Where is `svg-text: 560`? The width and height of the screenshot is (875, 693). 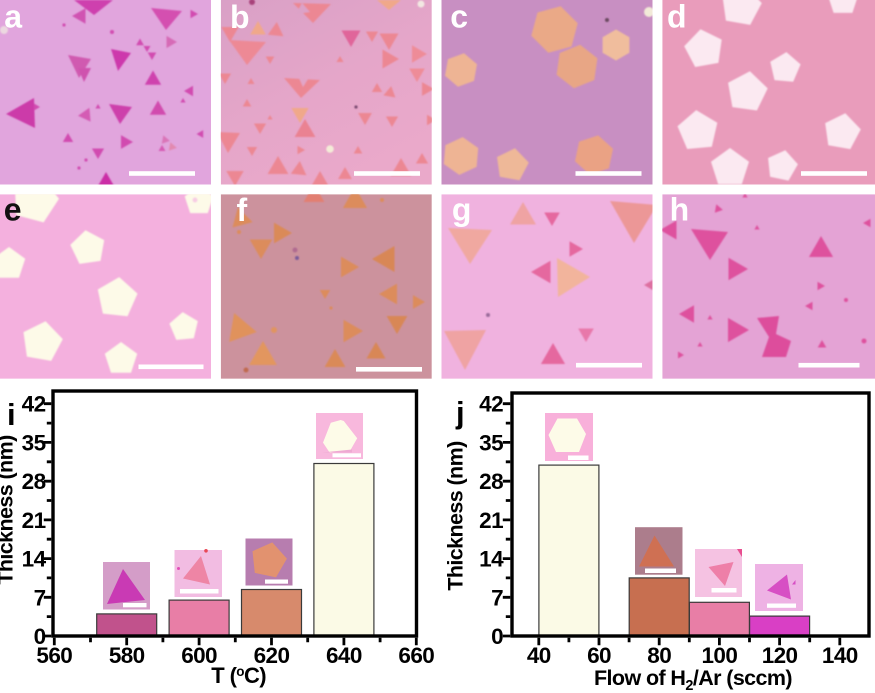 svg-text: 560 is located at coordinates (54, 655).